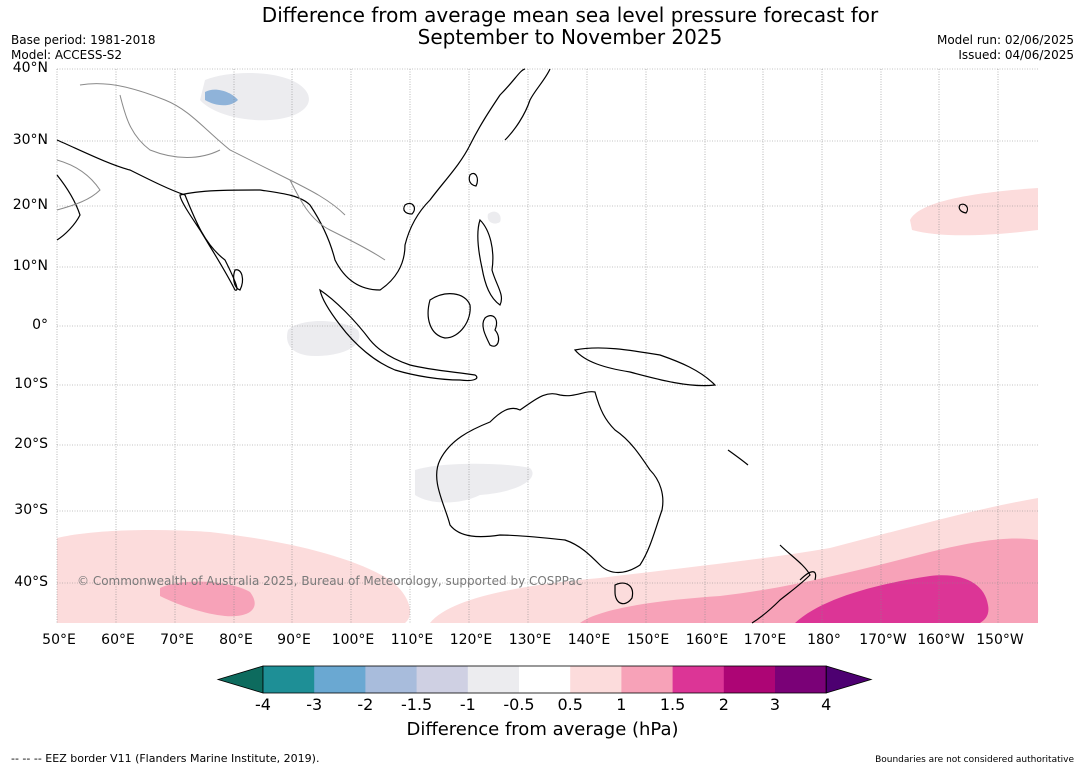 This screenshot has height=770, width=1085. Describe the element at coordinates (784, 584) in the screenshot. I see `coast-new-zealand` at that location.